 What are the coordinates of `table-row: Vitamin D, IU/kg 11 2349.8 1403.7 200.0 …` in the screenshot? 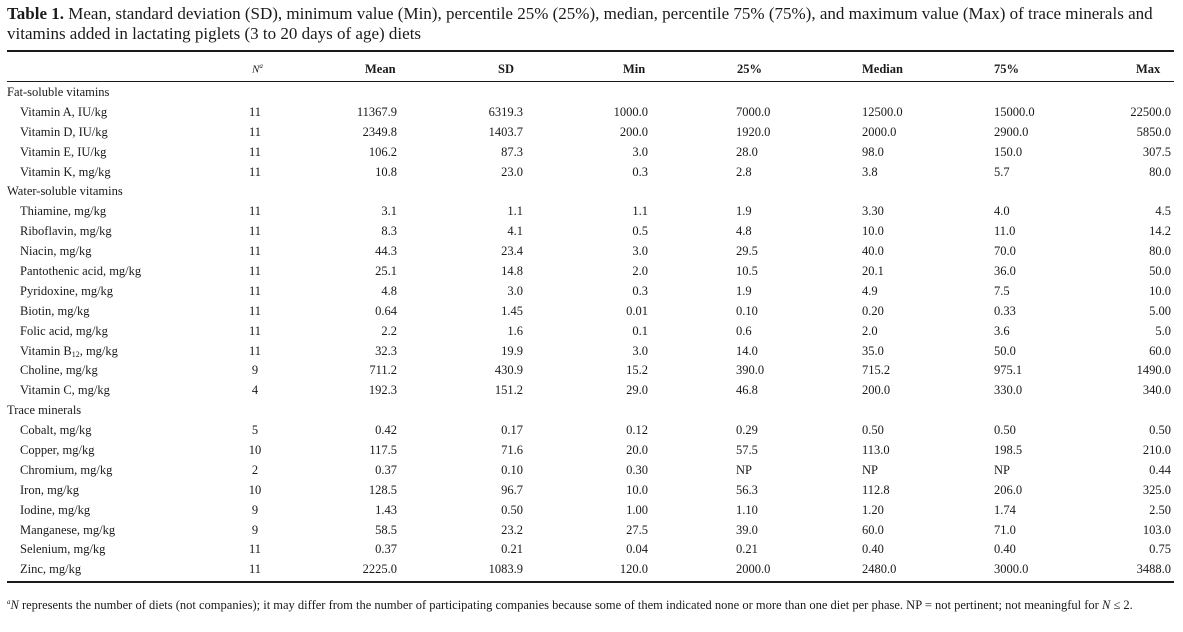 It's located at (591, 133).